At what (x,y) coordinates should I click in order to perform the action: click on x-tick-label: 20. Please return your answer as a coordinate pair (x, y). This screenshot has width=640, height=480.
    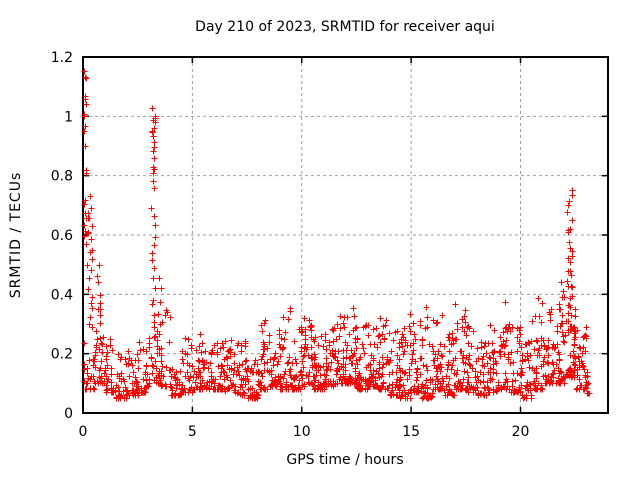
    Looking at the image, I should click on (521, 432).